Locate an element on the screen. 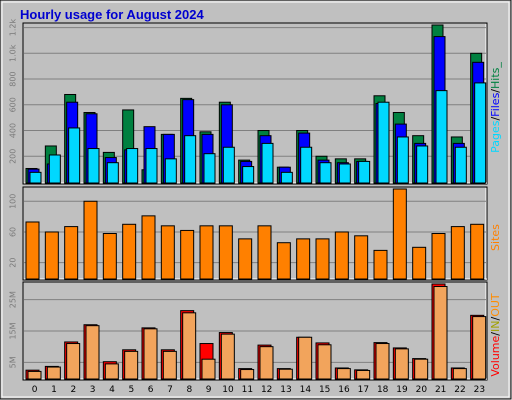 The image size is (512, 400). legend-sites-block: Sites is located at coordinates (495, 237).